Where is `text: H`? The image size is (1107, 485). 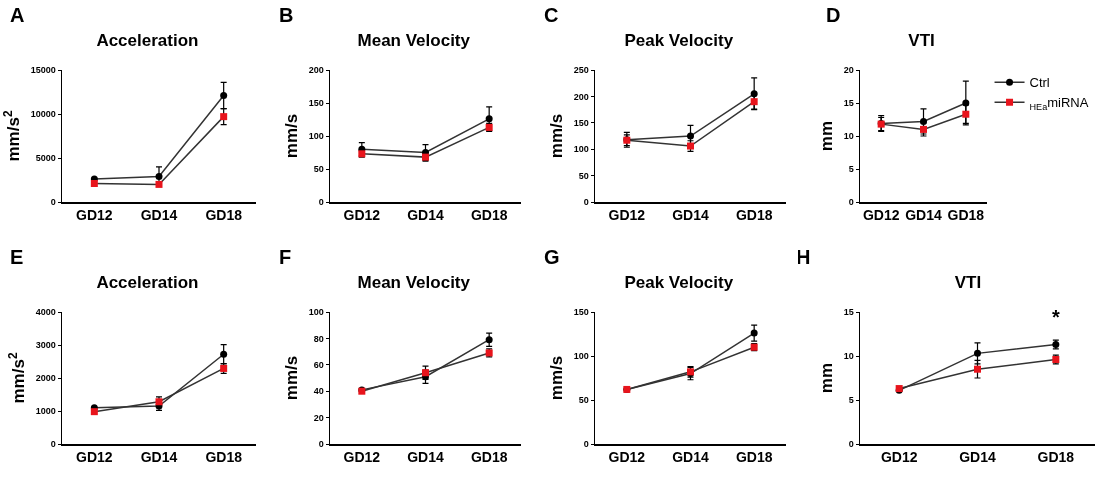
text: H is located at coordinates (803, 257).